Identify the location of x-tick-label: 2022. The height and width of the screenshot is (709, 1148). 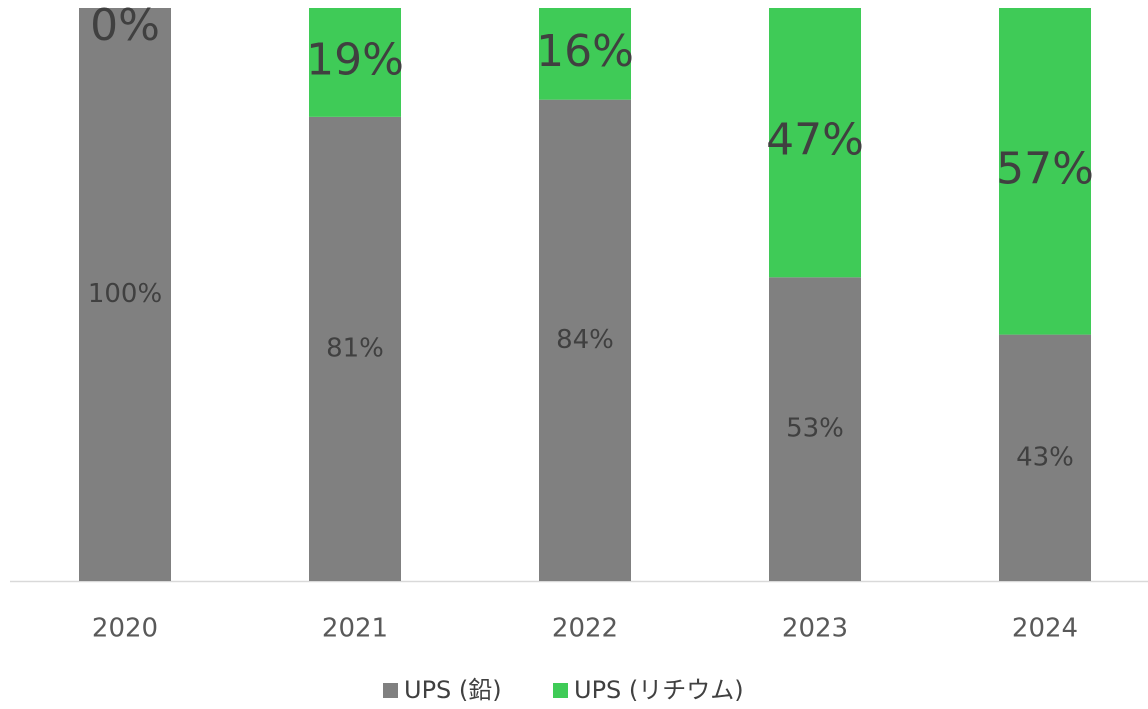
(585, 629).